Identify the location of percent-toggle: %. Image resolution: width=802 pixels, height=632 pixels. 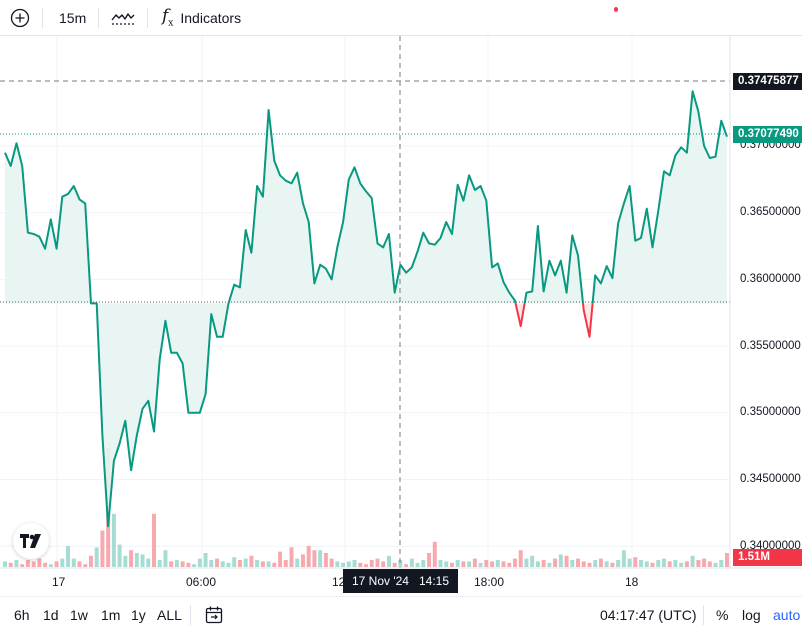
(722, 614).